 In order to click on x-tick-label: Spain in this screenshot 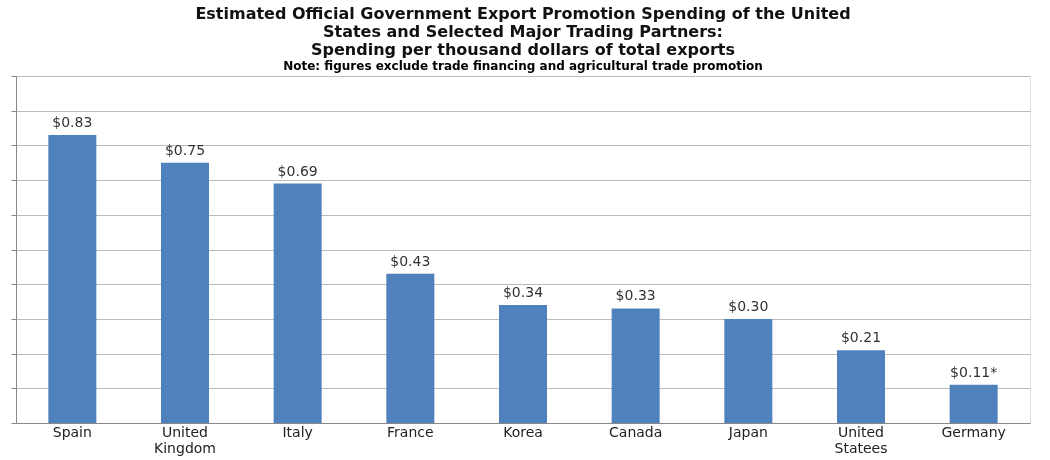, I will do `click(72, 431)`.